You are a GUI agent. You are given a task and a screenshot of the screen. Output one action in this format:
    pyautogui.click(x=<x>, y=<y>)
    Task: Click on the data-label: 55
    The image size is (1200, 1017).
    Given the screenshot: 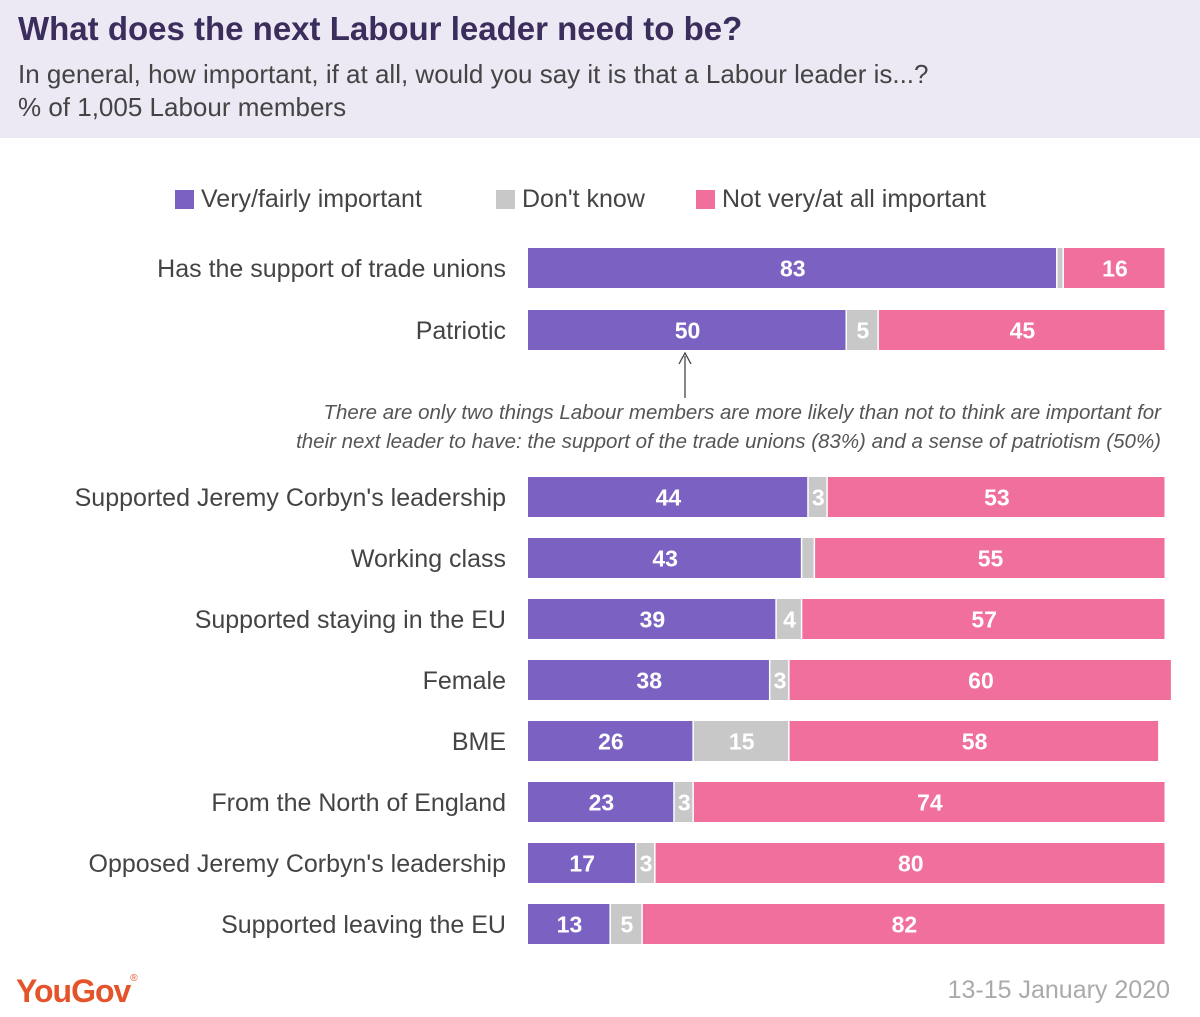 What is the action you would take?
    pyautogui.click(x=991, y=559)
    